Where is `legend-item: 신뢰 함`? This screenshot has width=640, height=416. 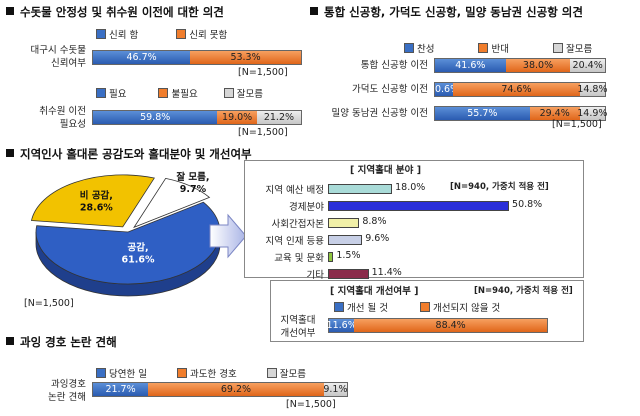
legend-item: 신뢰 함 is located at coordinates (117, 34).